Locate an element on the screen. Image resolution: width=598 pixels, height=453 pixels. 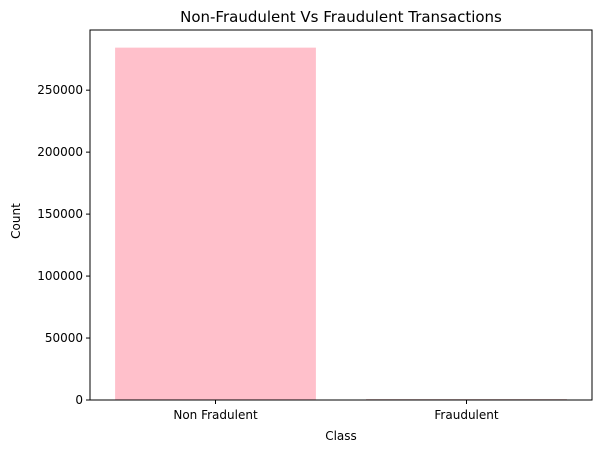
y-tick-label: 150000 is located at coordinates (60, 214).